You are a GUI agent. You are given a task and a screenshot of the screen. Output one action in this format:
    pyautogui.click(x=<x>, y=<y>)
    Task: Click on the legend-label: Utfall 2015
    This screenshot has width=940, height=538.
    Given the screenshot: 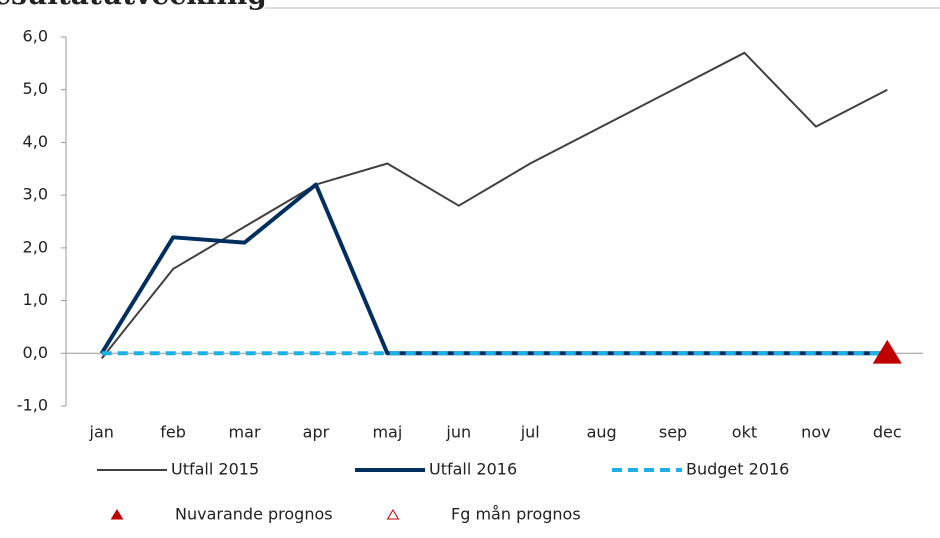 What is the action you would take?
    pyautogui.click(x=215, y=469)
    